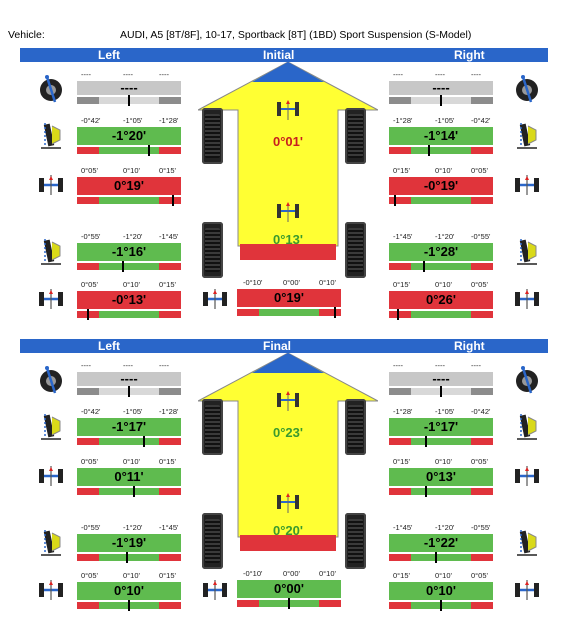 The image size is (577, 640). Describe the element at coordinates (288, 141) in the screenshot. I see `front-total-toe: 0°01'` at that location.